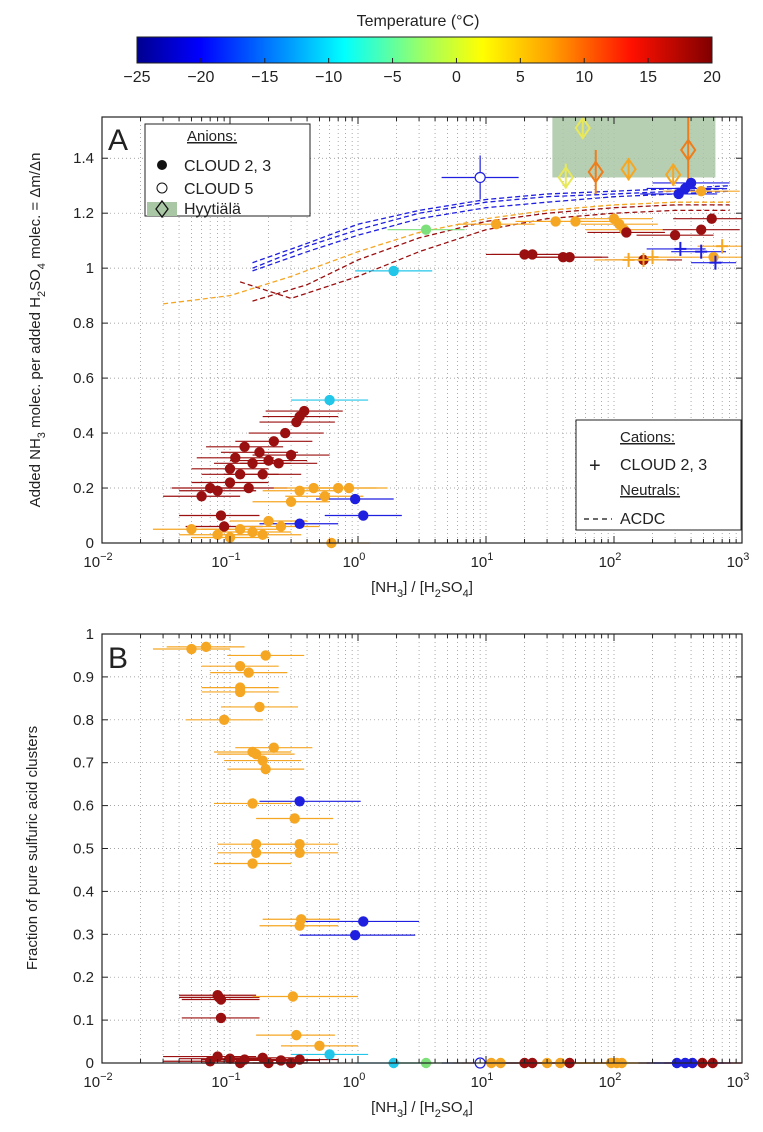  Describe the element at coordinates (520, 77) in the screenshot. I see `colorbar-tick-label: 5` at that location.